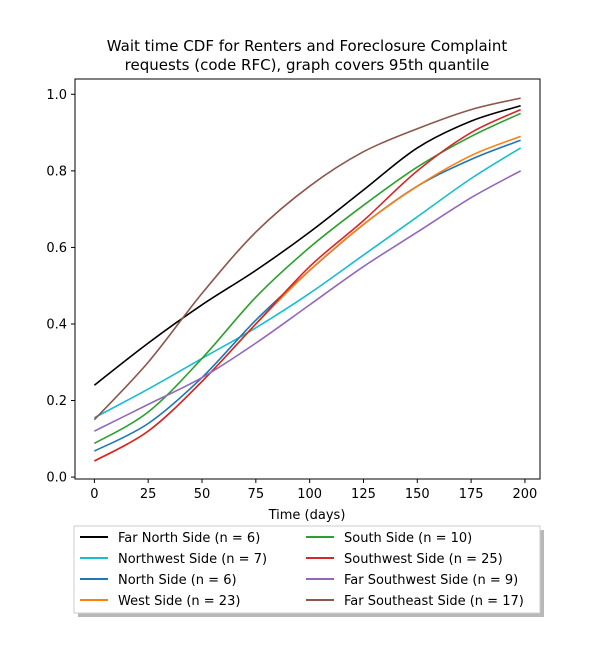 This screenshot has width=600, height=650. Describe the element at coordinates (56, 478) in the screenshot. I see `y-tick-label: 0.0` at that location.